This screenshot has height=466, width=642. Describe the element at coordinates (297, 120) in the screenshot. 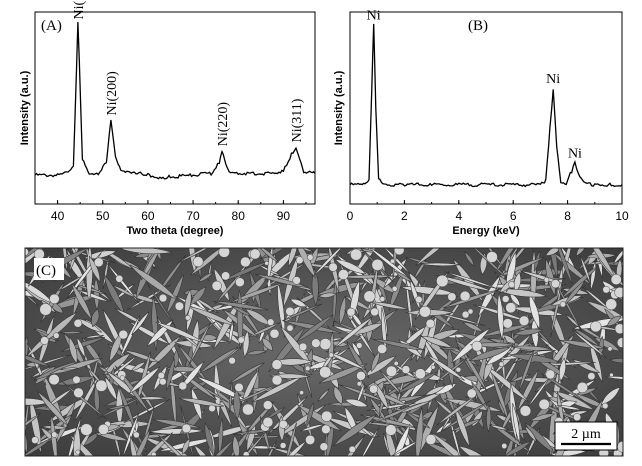

I see `peak-label: Ni(311)` at that location.